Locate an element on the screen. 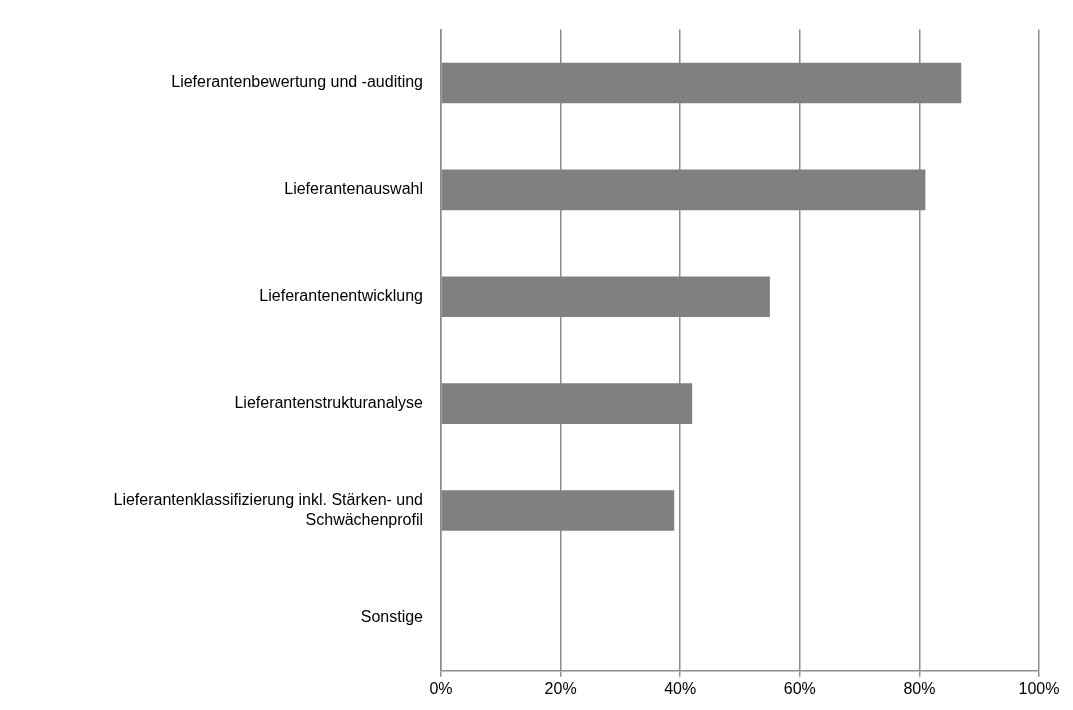 This screenshot has width=1073, height=710. x-tick-label: 80% is located at coordinates (919, 688).